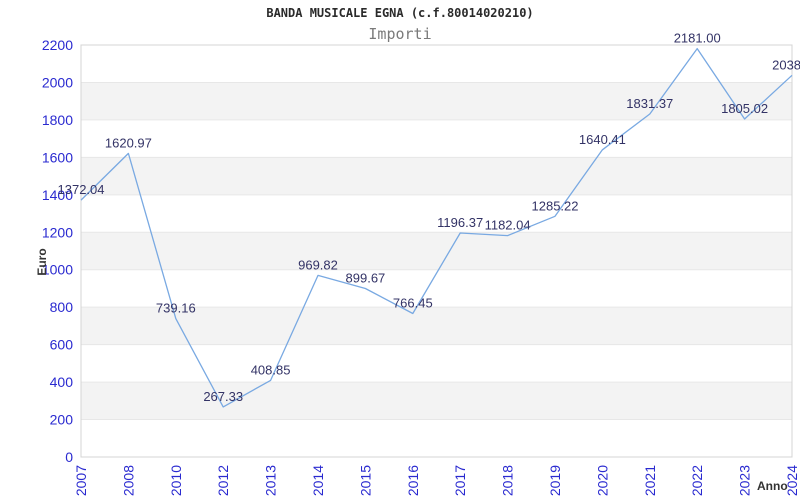 The width and height of the screenshot is (800, 500). I want to click on data-point-label: 766.45, so click(413, 302).